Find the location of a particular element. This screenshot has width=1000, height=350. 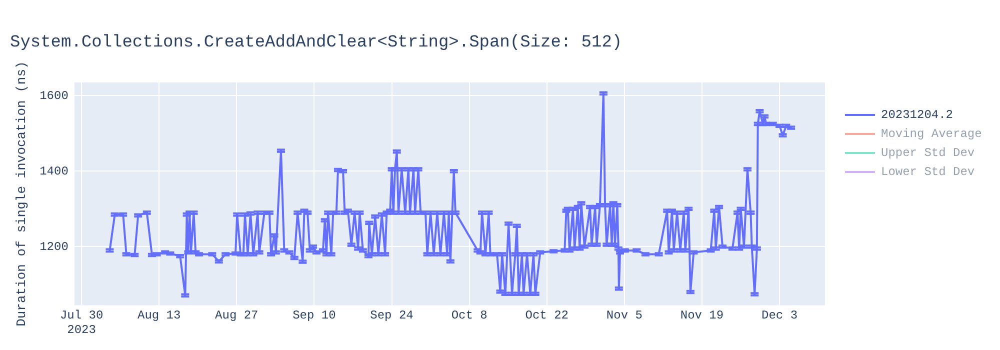

x-tick-label: Oct 8 is located at coordinates (469, 315).